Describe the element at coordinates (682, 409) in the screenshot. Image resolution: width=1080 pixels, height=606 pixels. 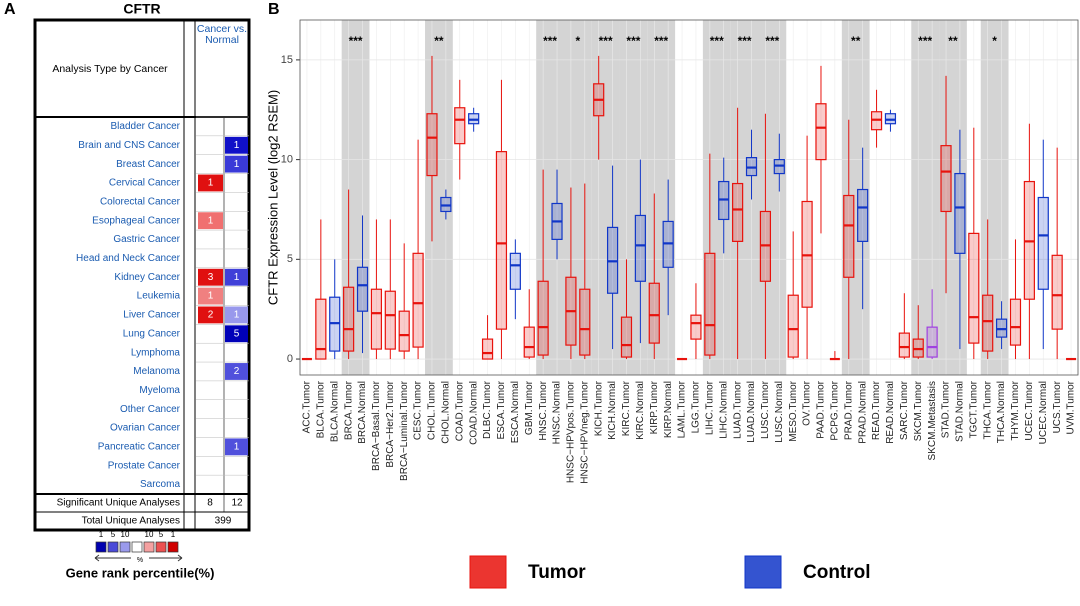
I see `x-tick-label: LAML.Tumor` at that location.